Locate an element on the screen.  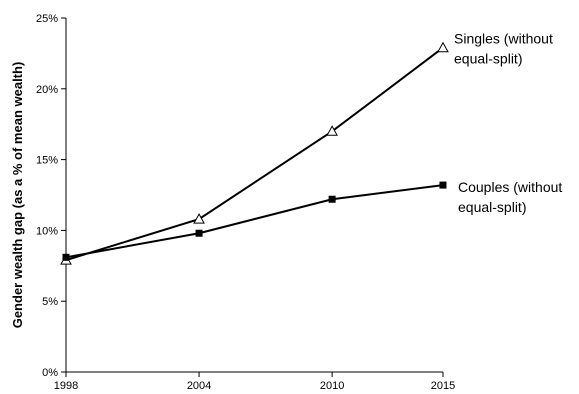
series-line is located at coordinates (254, 221).